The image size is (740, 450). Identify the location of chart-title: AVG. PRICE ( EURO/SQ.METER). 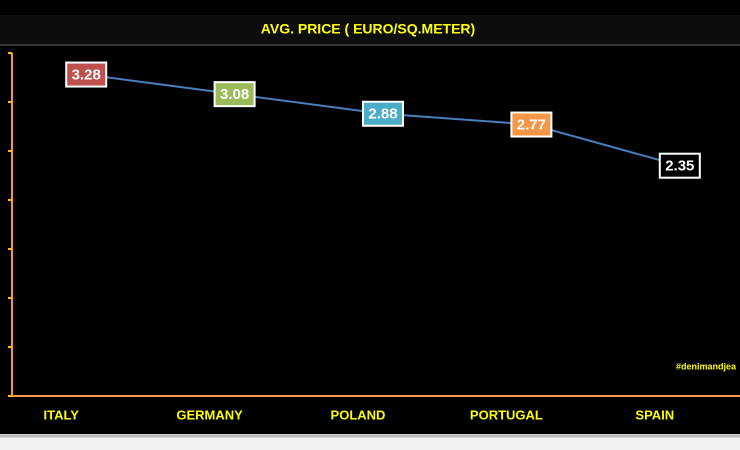
(368, 29).